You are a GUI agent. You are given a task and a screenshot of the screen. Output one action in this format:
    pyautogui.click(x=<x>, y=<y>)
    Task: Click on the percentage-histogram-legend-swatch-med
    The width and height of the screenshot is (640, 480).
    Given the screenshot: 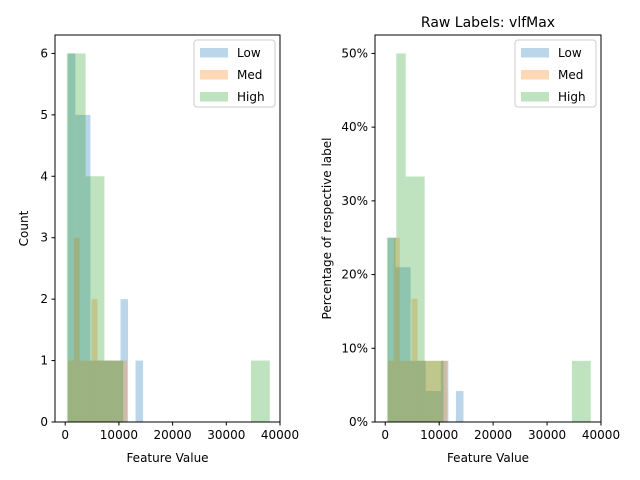 What is the action you would take?
    pyautogui.click(x=535, y=75)
    